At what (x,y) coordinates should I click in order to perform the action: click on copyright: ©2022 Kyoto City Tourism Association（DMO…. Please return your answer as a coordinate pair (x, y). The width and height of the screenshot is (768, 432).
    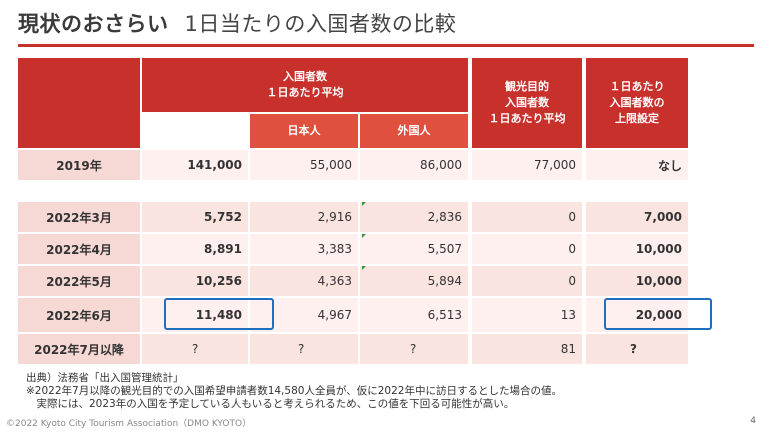
    Looking at the image, I should click on (129, 424).